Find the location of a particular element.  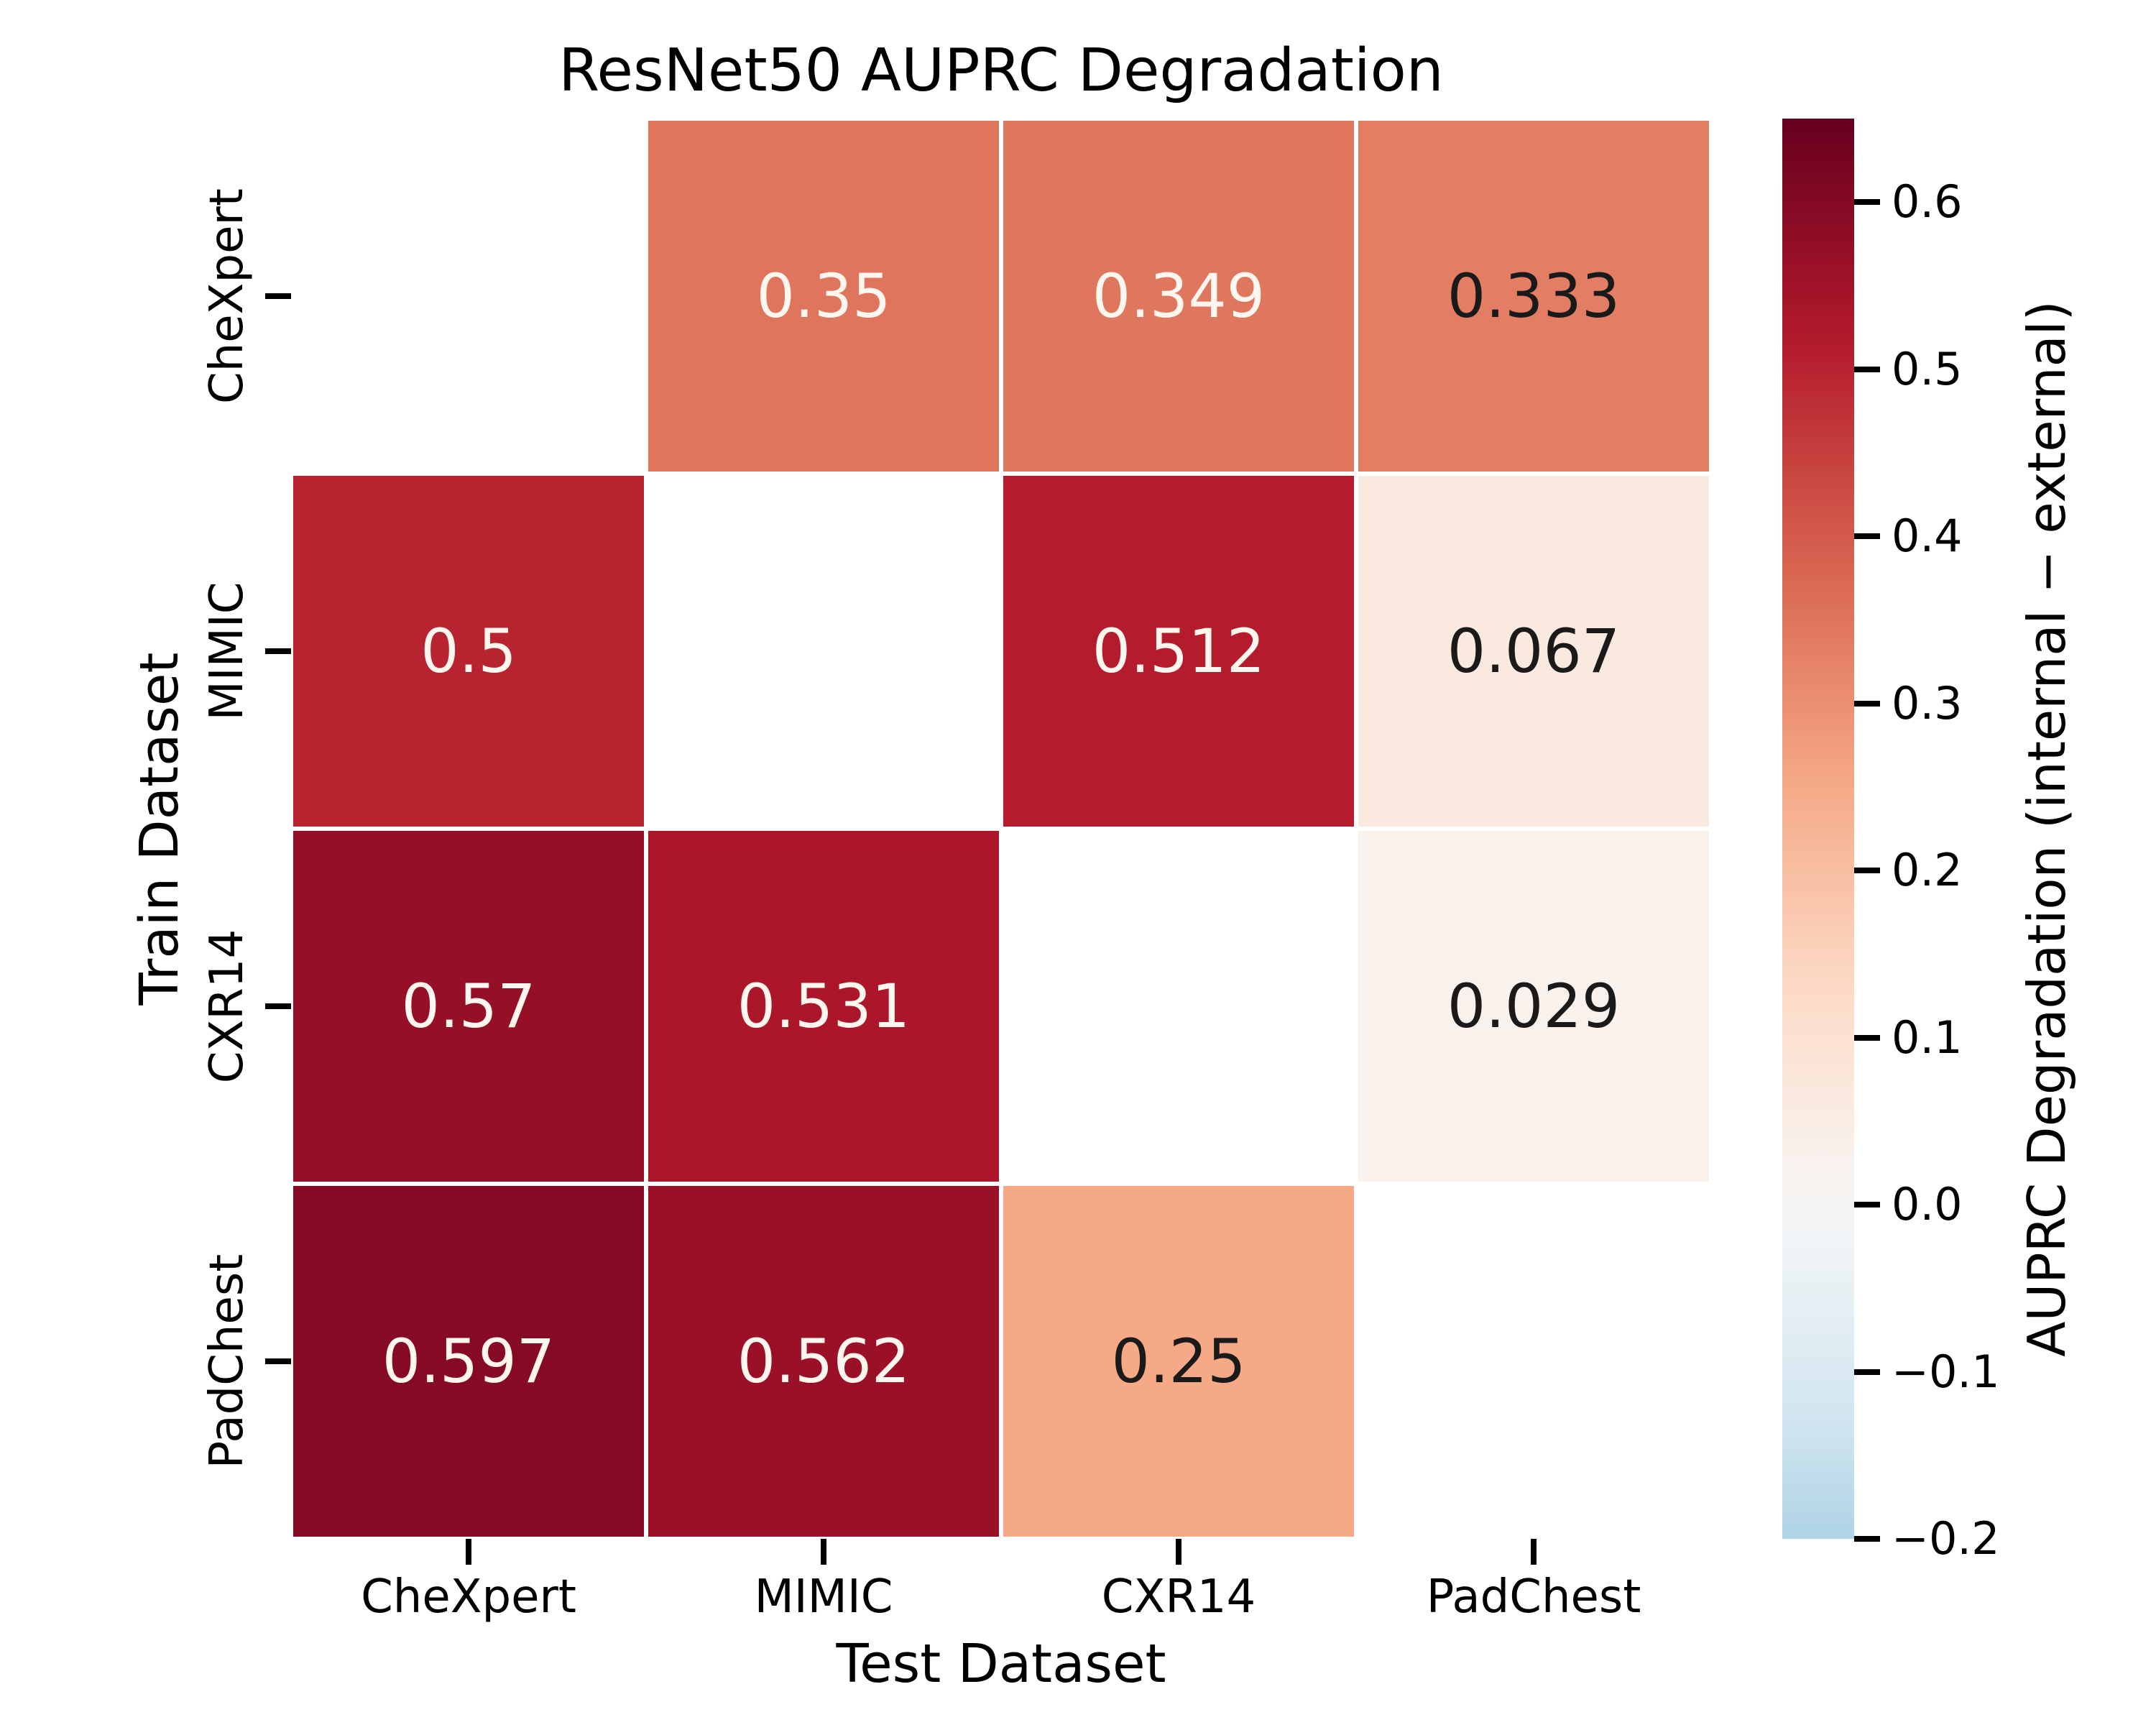

heatmap-cell: 0.57 is located at coordinates (469, 1006).